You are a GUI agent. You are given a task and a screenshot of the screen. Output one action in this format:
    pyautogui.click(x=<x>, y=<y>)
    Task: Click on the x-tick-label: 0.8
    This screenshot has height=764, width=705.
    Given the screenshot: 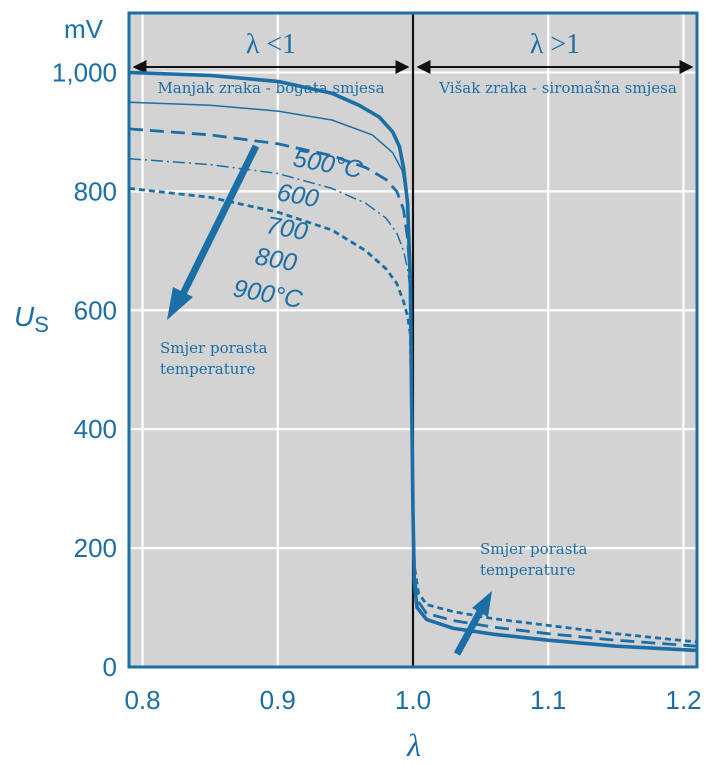 What is the action you would take?
    pyautogui.click(x=142, y=700)
    